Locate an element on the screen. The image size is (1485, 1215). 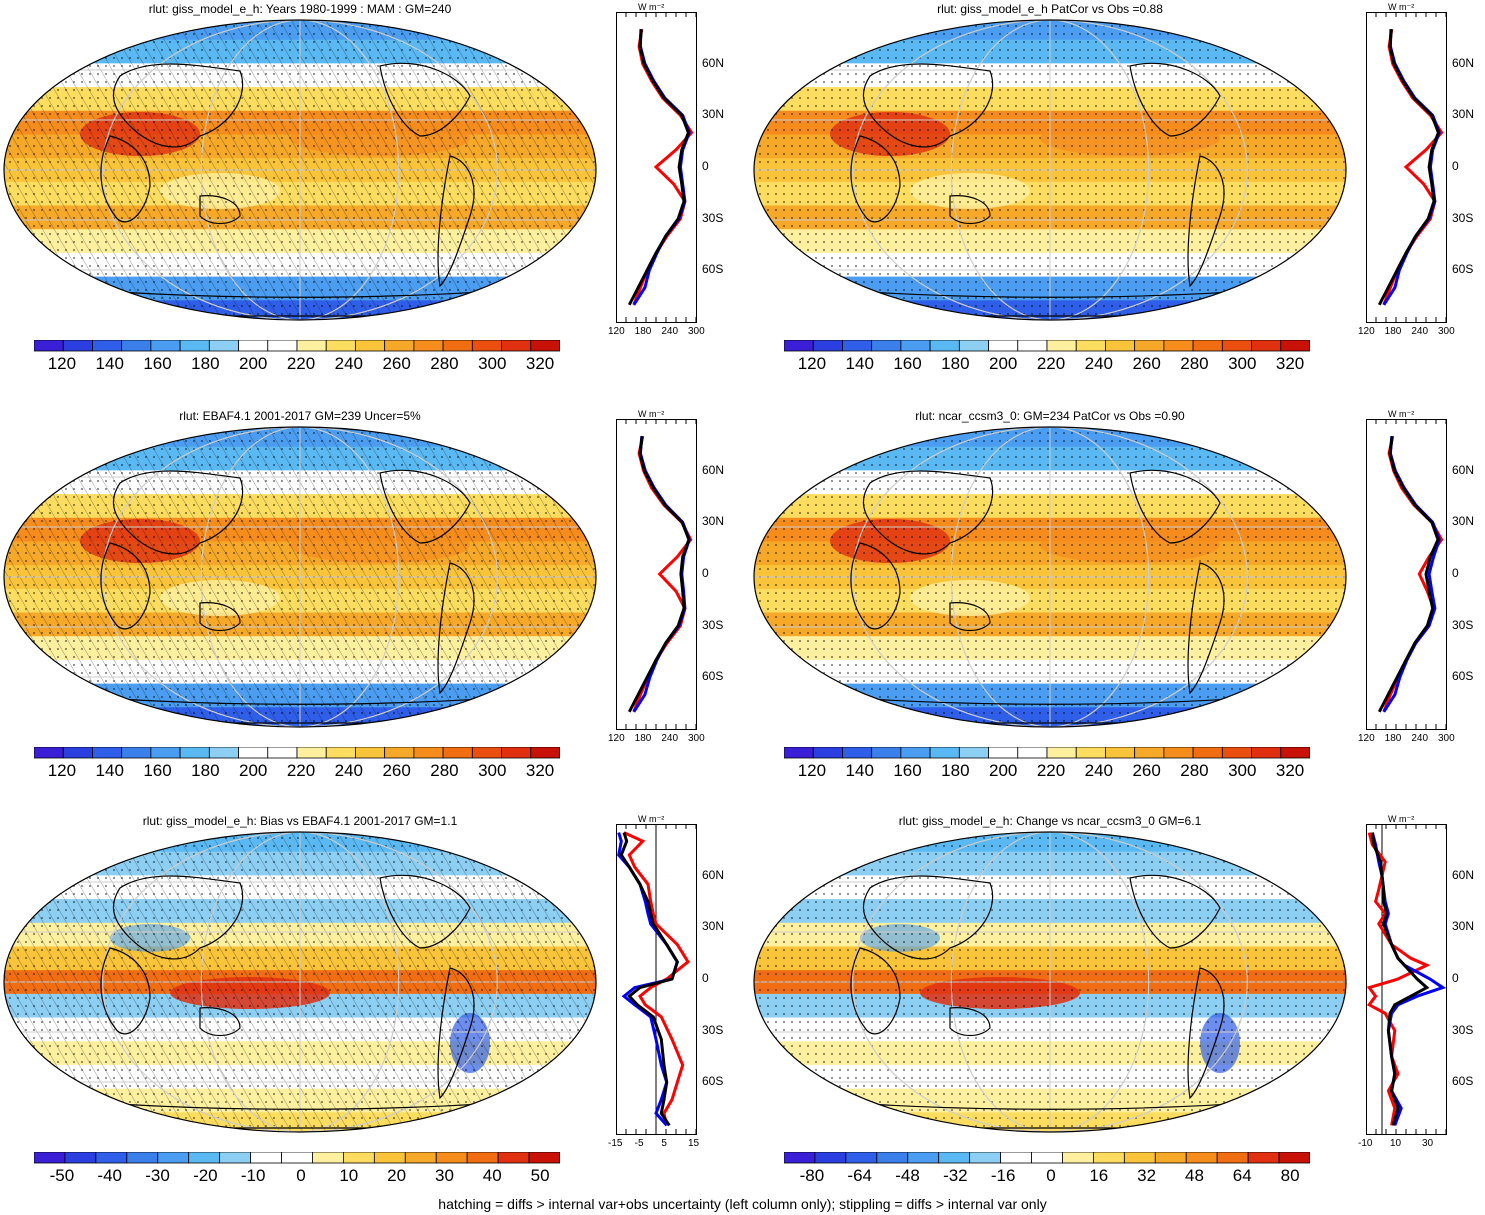
colorbar-label: 40 is located at coordinates (492, 1175).